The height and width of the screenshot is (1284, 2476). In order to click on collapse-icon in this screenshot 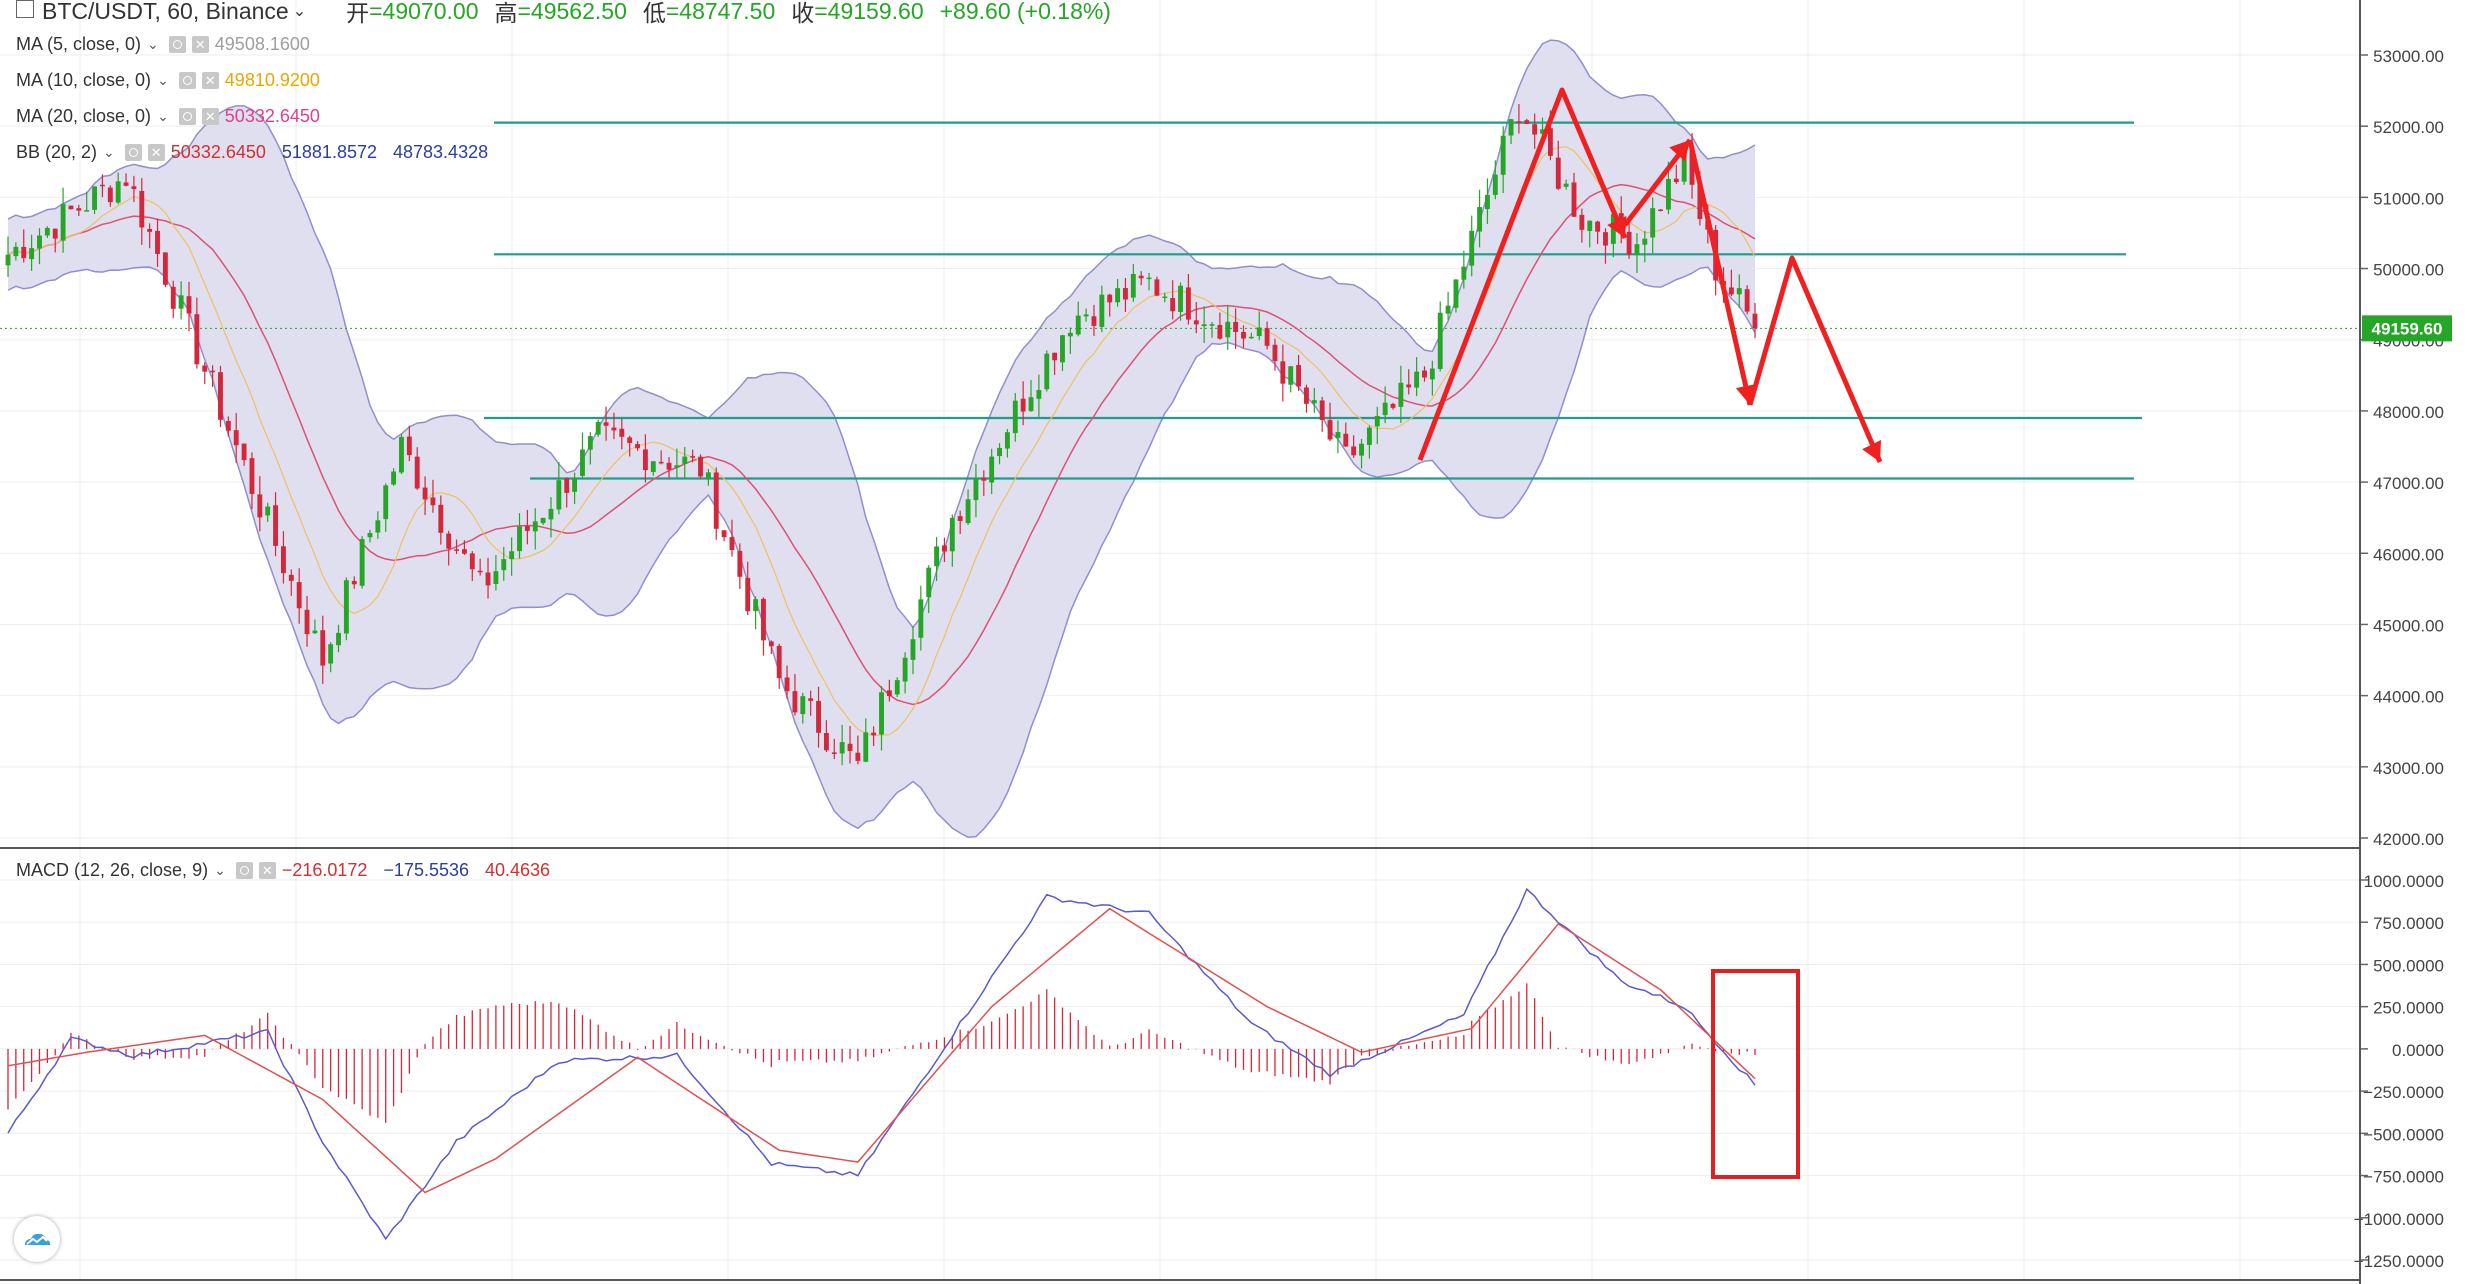, I will do `click(25, 9)`.